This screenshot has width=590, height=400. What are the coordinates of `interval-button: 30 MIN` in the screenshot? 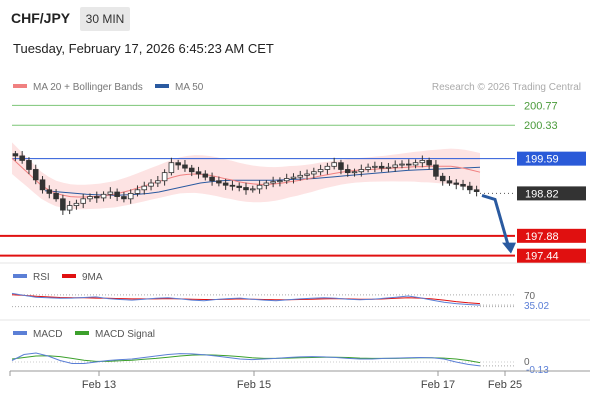 It's located at (105, 19).